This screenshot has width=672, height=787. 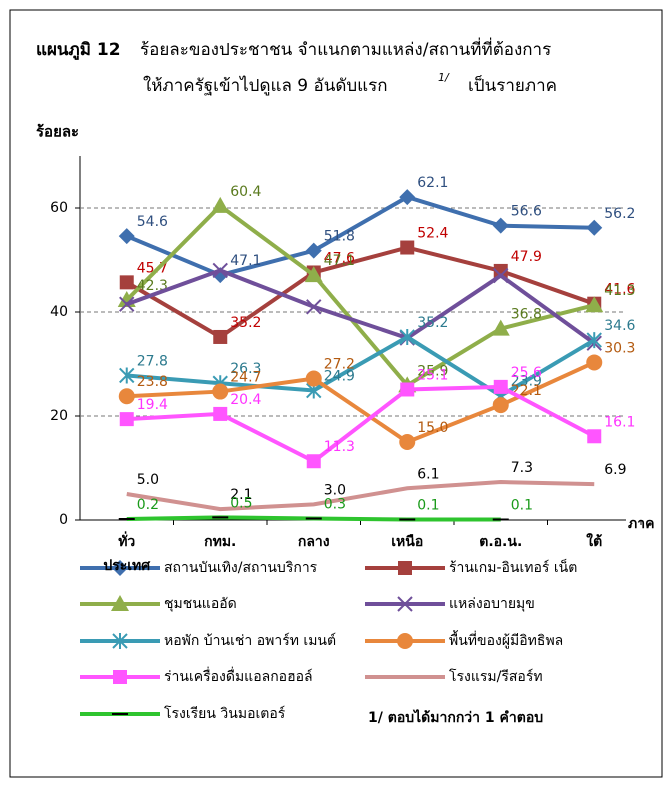 What do you see at coordinates (444, 77) in the screenshot?
I see `subtitle-note: 1/` at bounding box center [444, 77].